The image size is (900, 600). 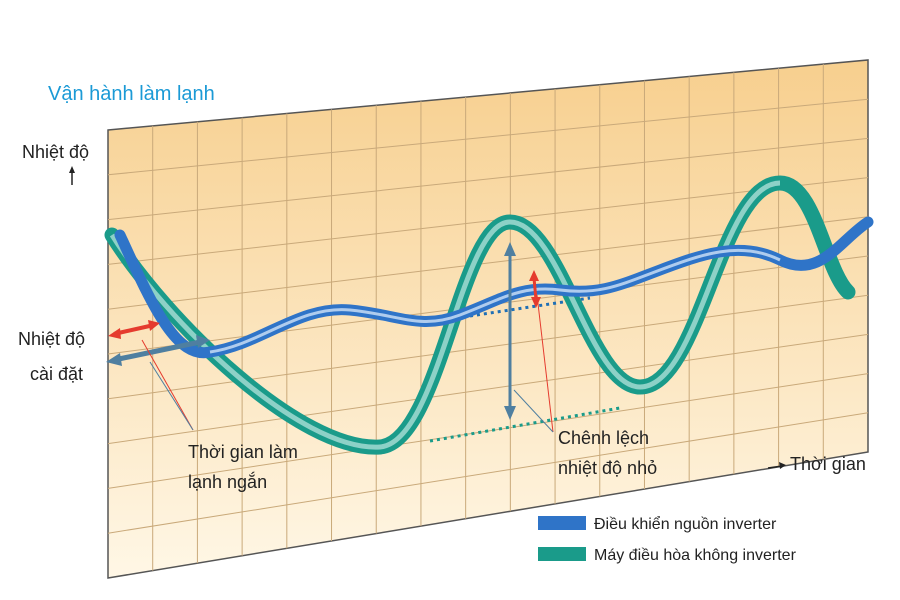 What do you see at coordinates (157, 351) in the screenshot?
I see `blue-arrow` at bounding box center [157, 351].